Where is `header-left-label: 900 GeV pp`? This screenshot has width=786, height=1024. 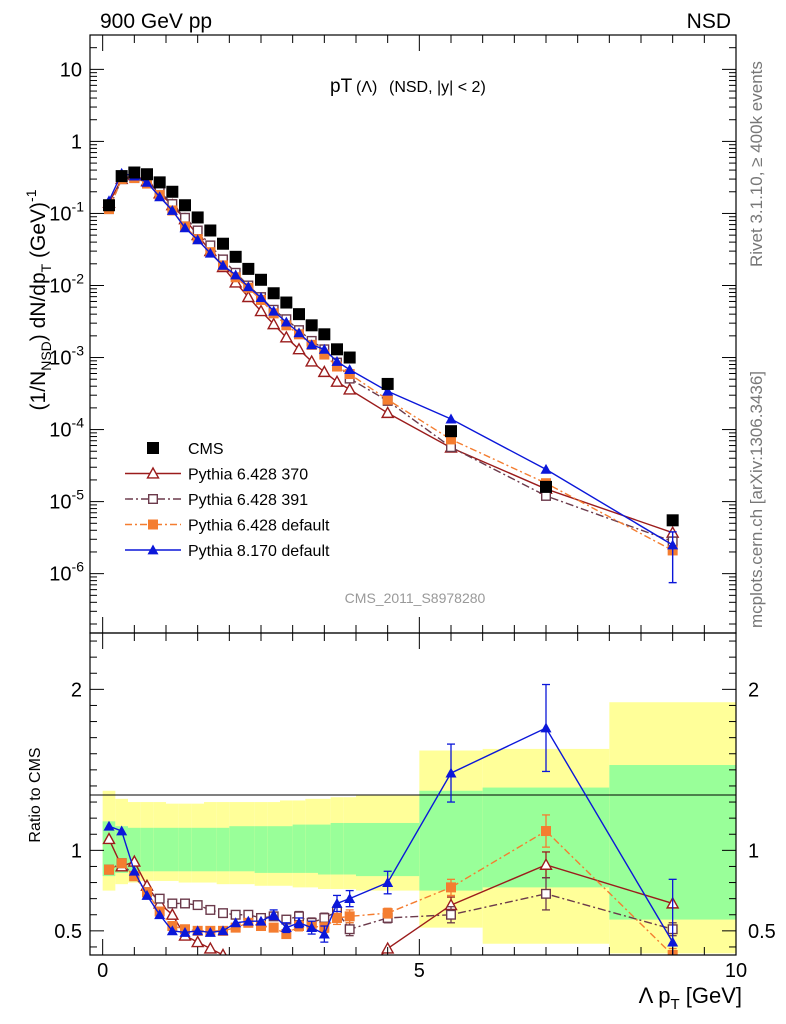 header-left-label: 900 GeV pp is located at coordinates (156, 21).